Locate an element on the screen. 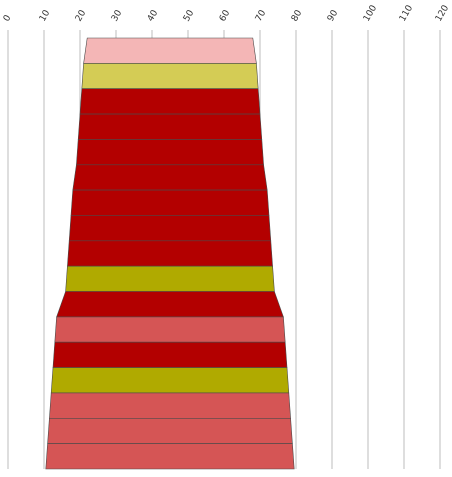 The image size is (452, 477). x-tick-label-100: 100 is located at coordinates (370, 13).